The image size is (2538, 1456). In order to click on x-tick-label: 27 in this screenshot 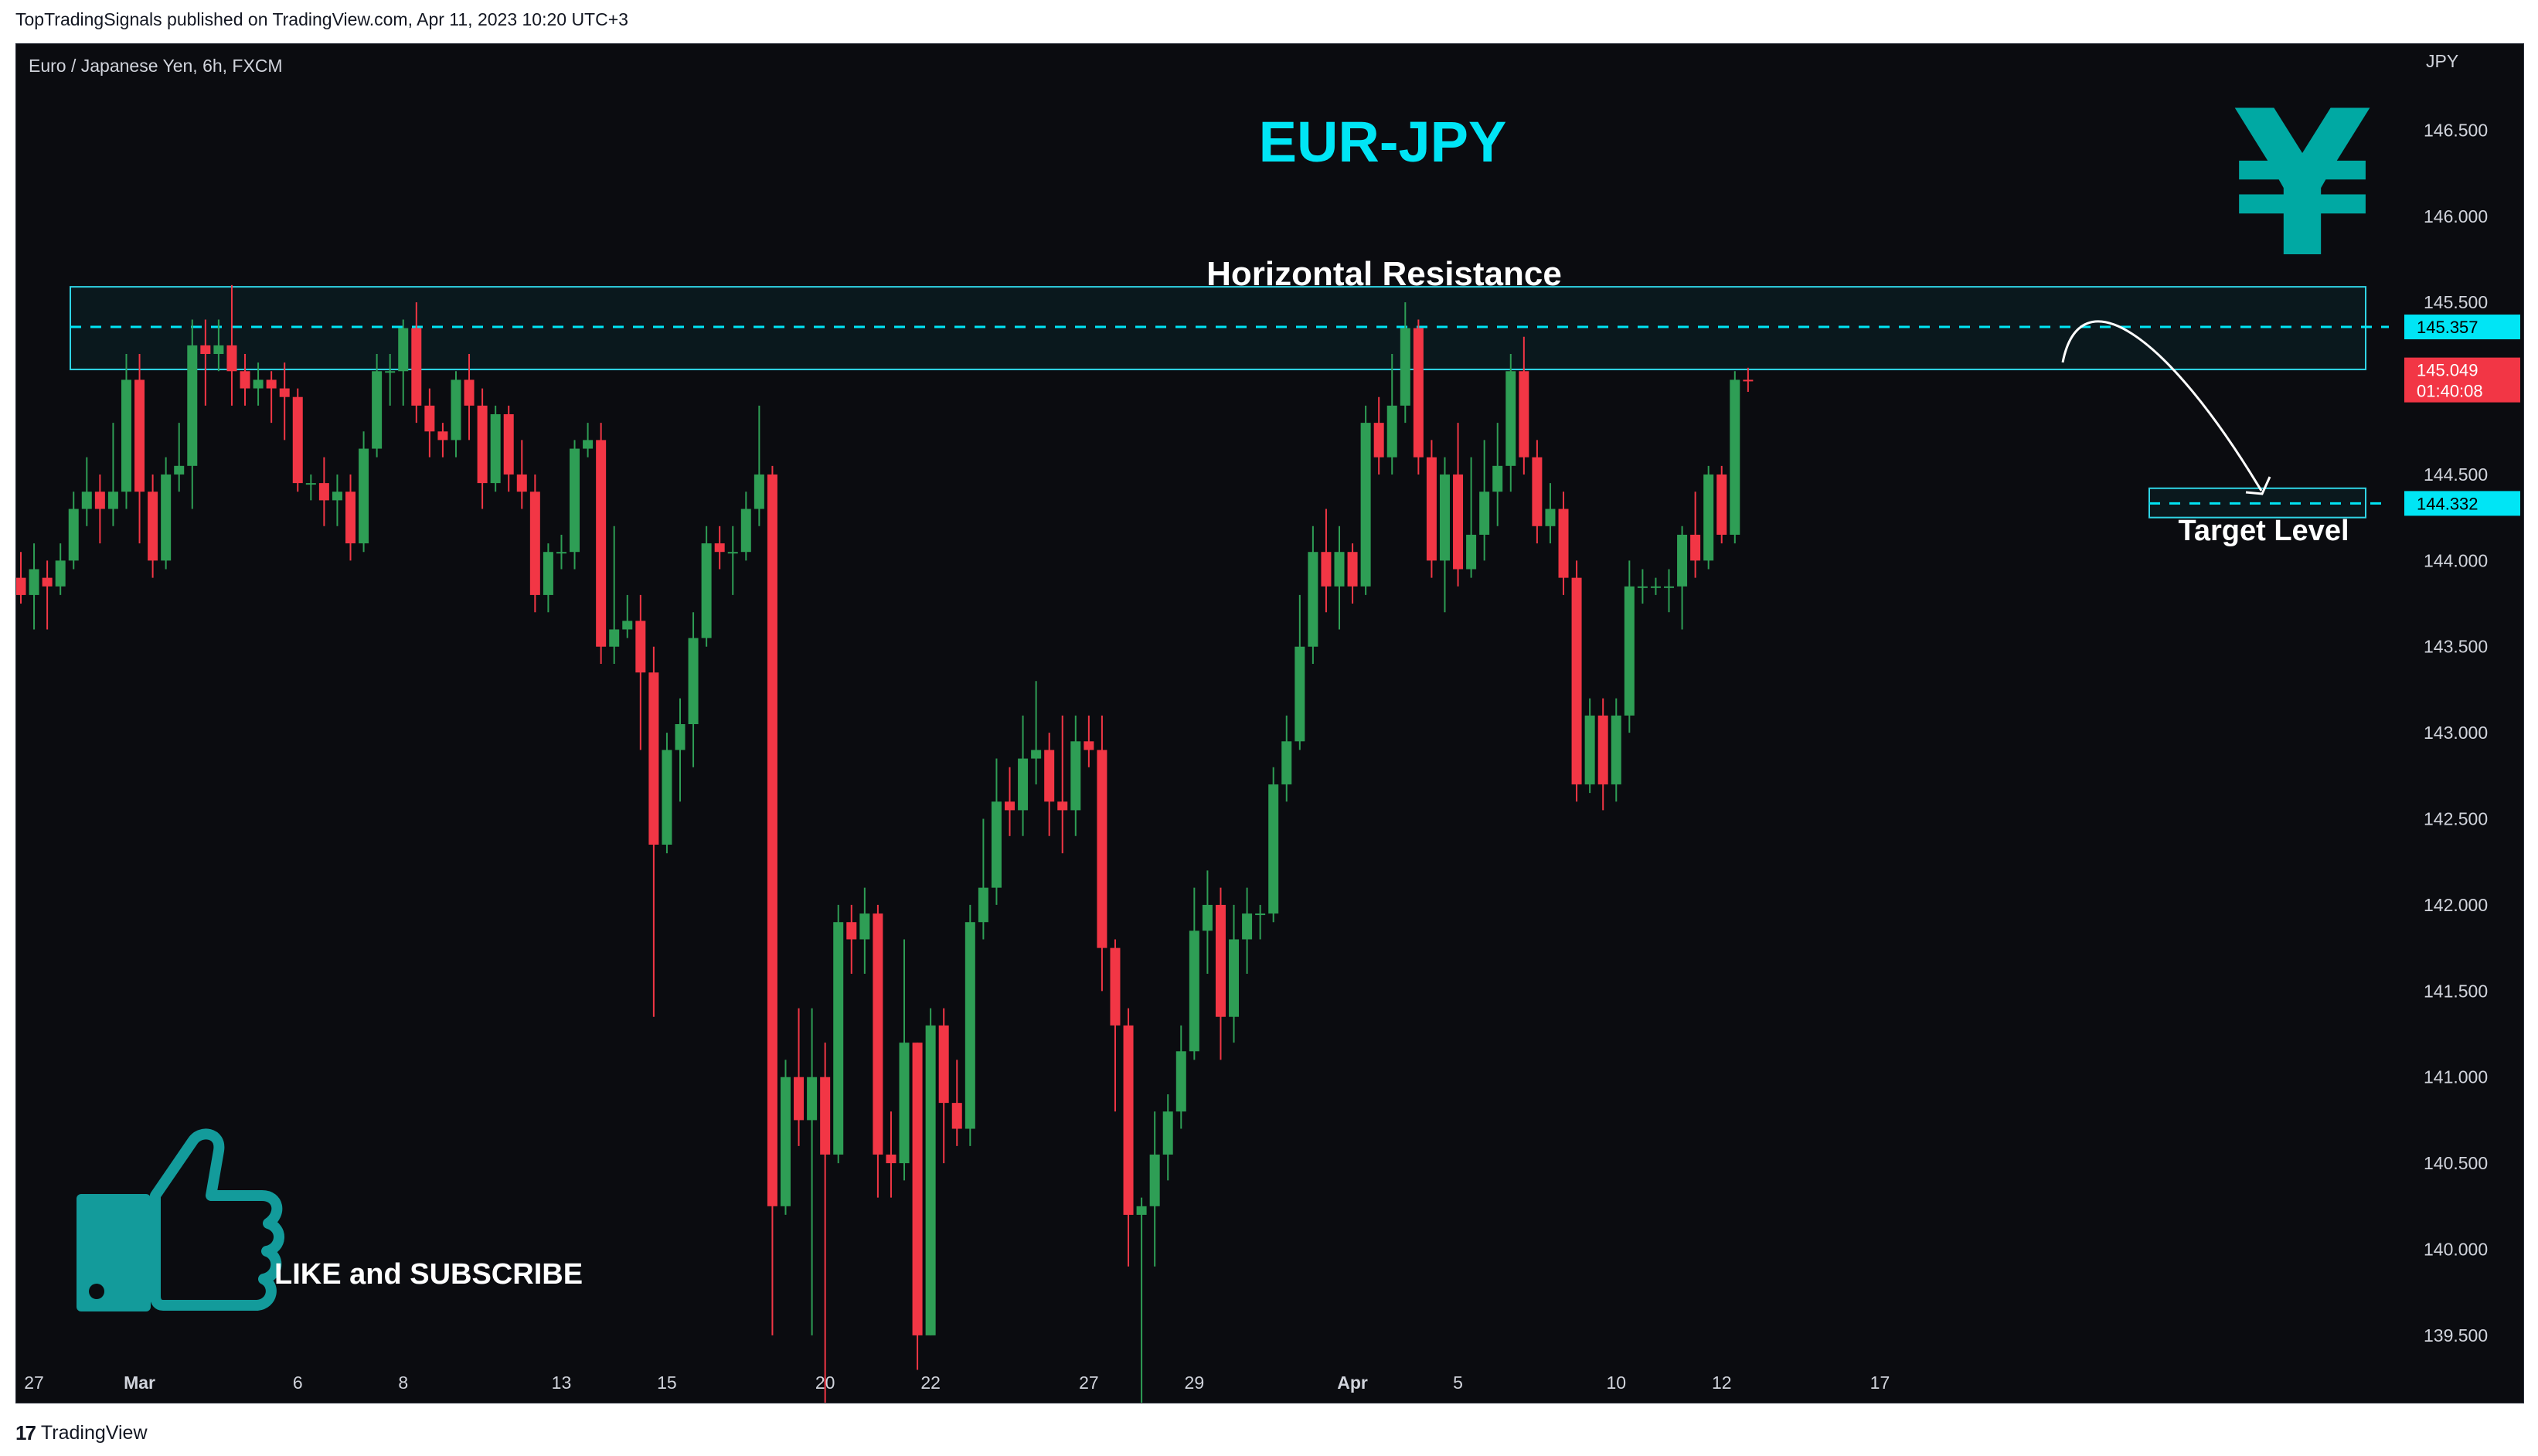, I will do `click(34, 1383)`.